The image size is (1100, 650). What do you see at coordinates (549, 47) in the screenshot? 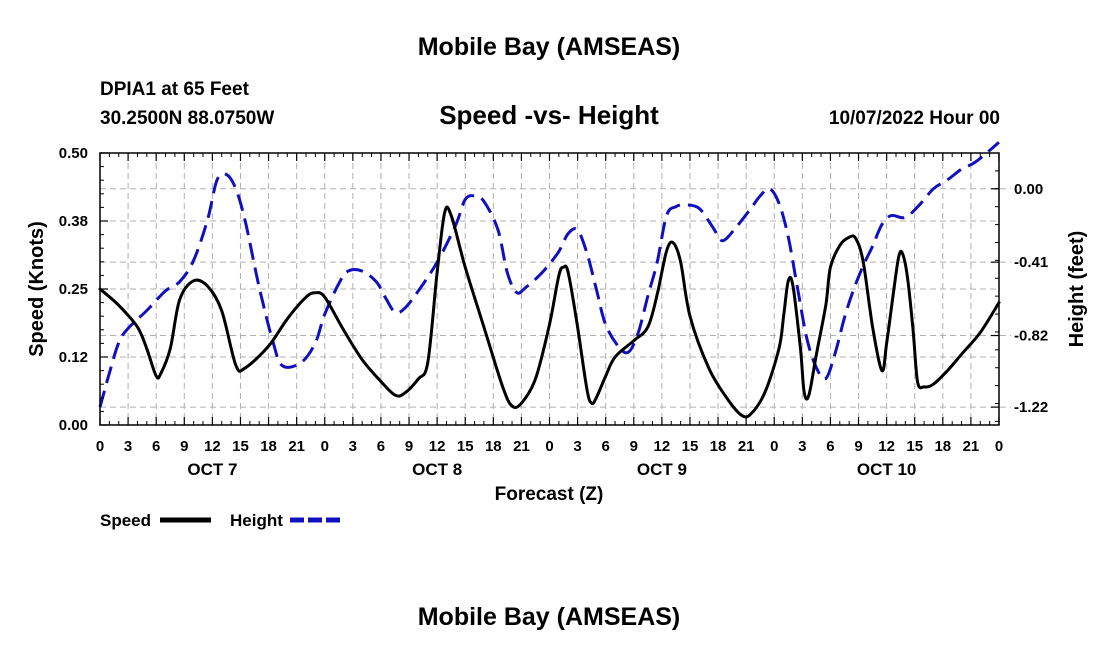
I see `chart-title: Mobile Bay (AMSEAS)` at bounding box center [549, 47].